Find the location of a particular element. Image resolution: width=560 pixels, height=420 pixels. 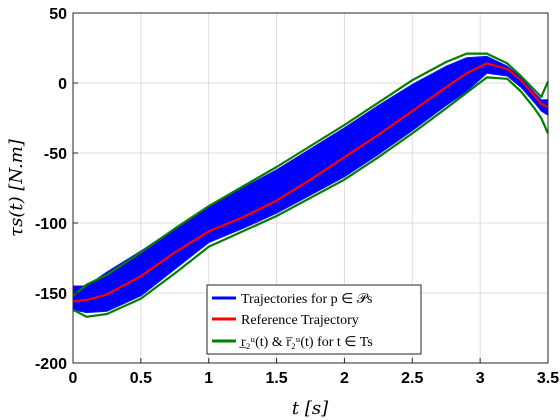

legend-label-reference: Reference Trajectory is located at coordinates (300, 320).